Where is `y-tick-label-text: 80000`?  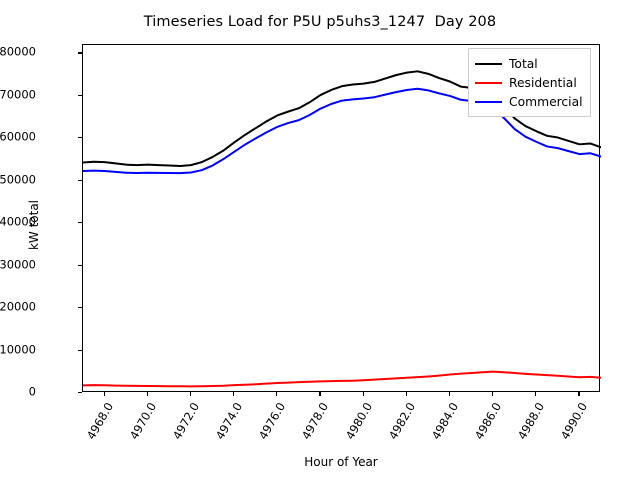
y-tick-label-text: 80000 is located at coordinates (18, 51).